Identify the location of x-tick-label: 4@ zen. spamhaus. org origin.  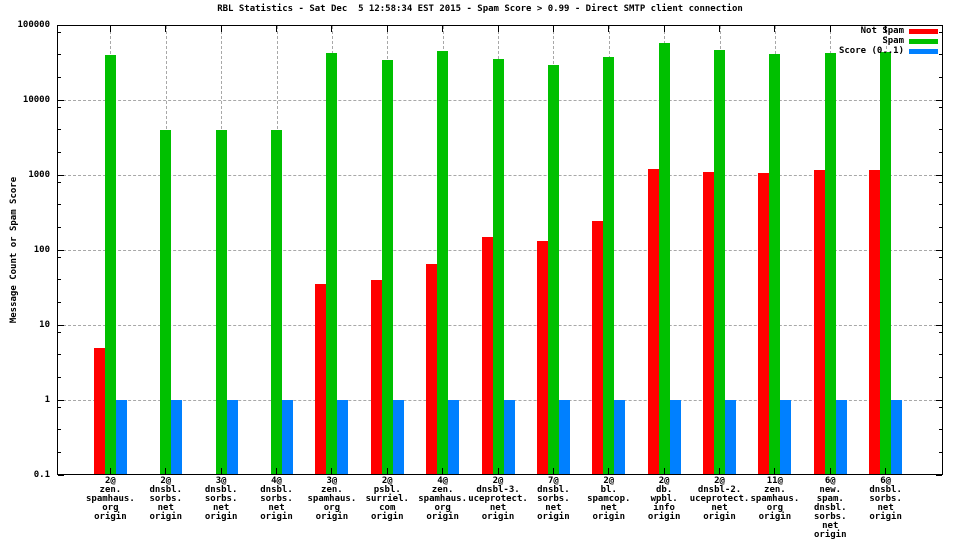
(443, 499).